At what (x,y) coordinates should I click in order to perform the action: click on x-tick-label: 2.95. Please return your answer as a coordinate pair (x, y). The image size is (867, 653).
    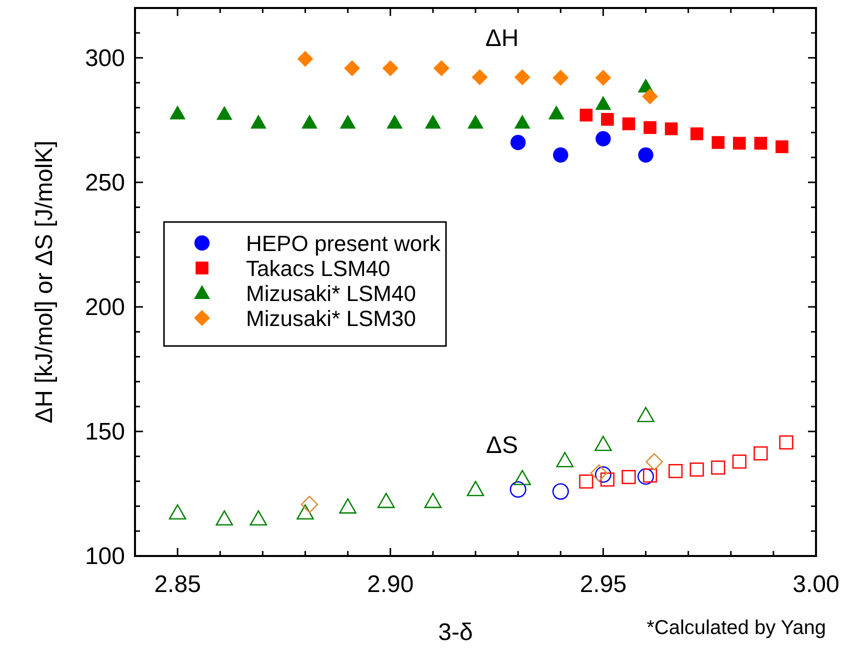
    Looking at the image, I should click on (603, 584).